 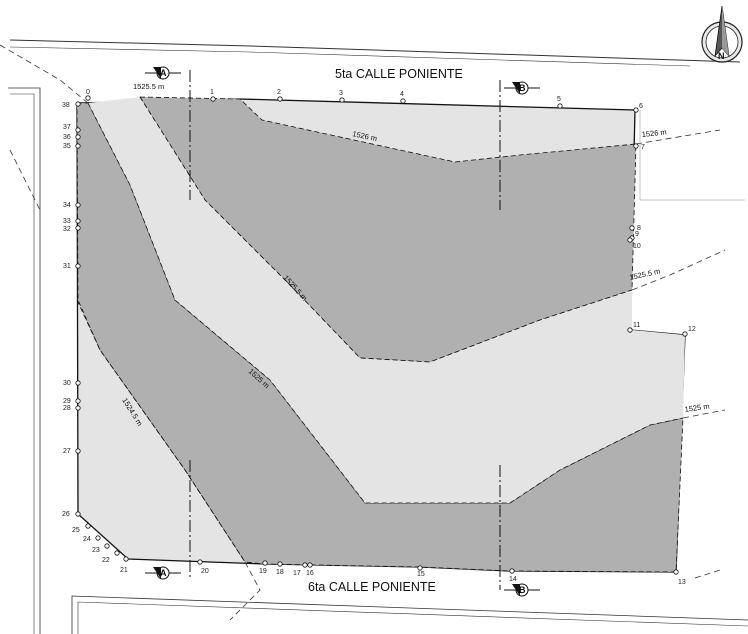 What do you see at coordinates (263, 571) in the screenshot?
I see `survey-point-label: 19` at bounding box center [263, 571].